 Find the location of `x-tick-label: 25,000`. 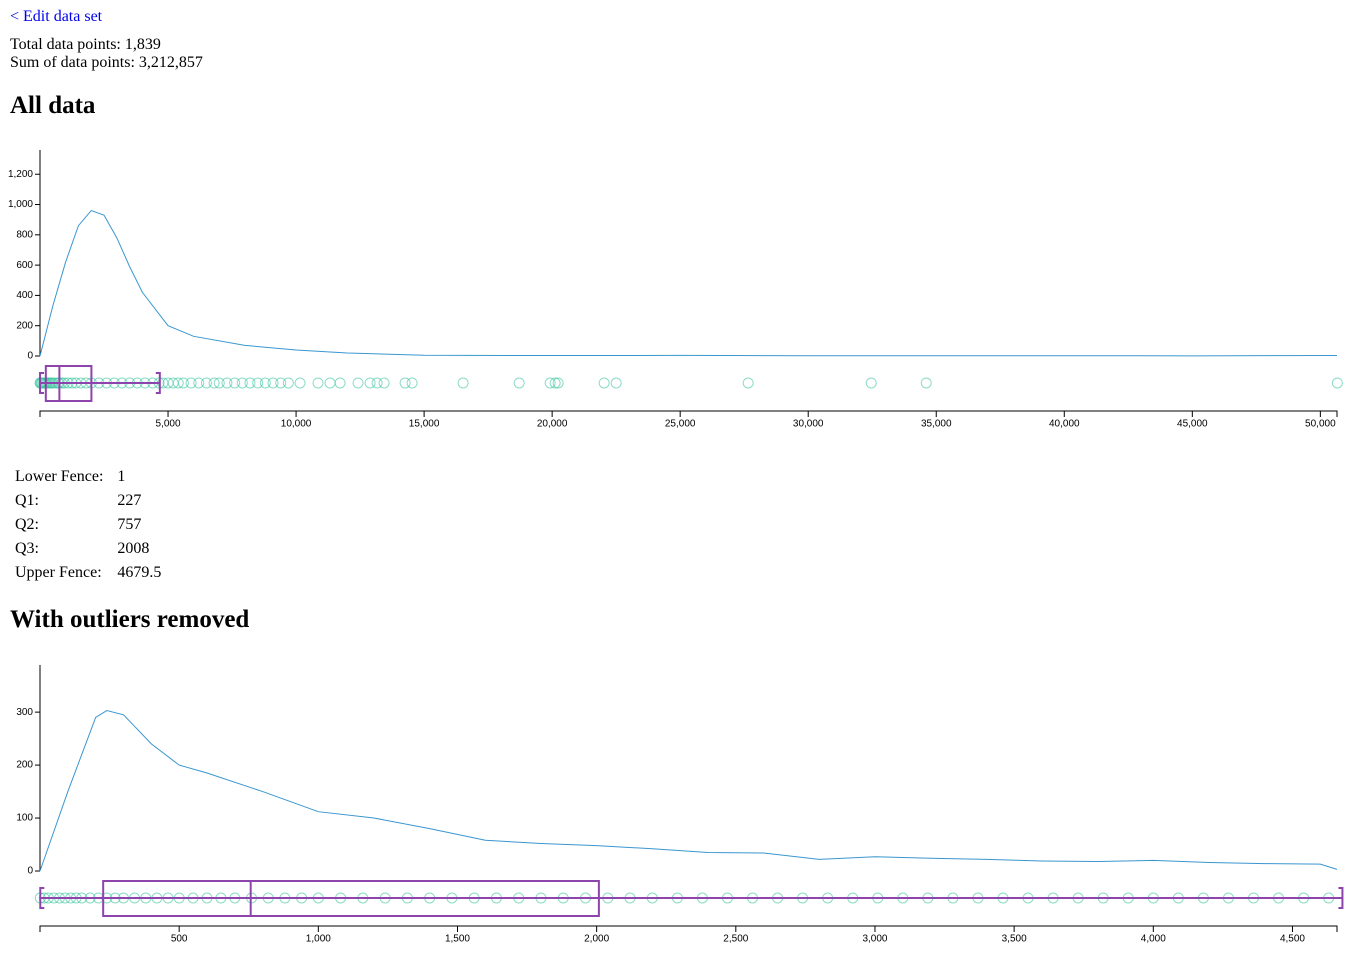

x-tick-label: 25,000 is located at coordinates (680, 424).